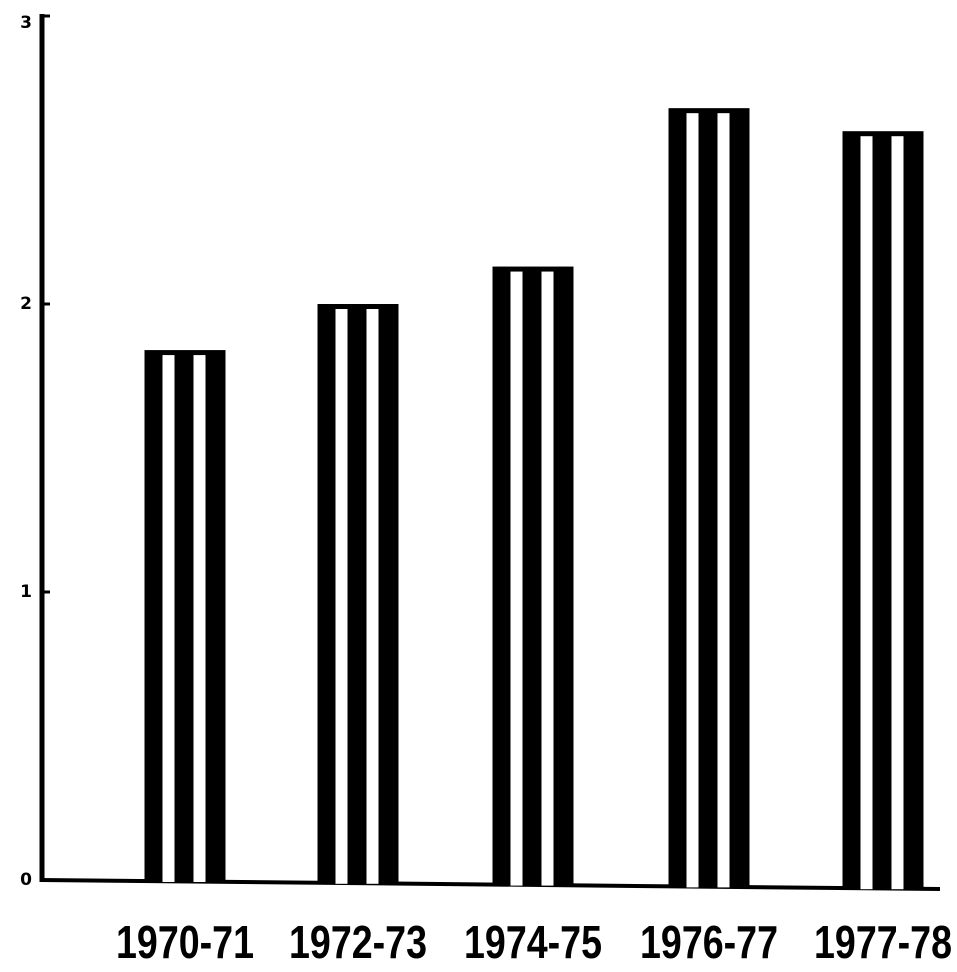  What do you see at coordinates (26, 880) in the screenshot?
I see `y-tick-label: 0` at bounding box center [26, 880].